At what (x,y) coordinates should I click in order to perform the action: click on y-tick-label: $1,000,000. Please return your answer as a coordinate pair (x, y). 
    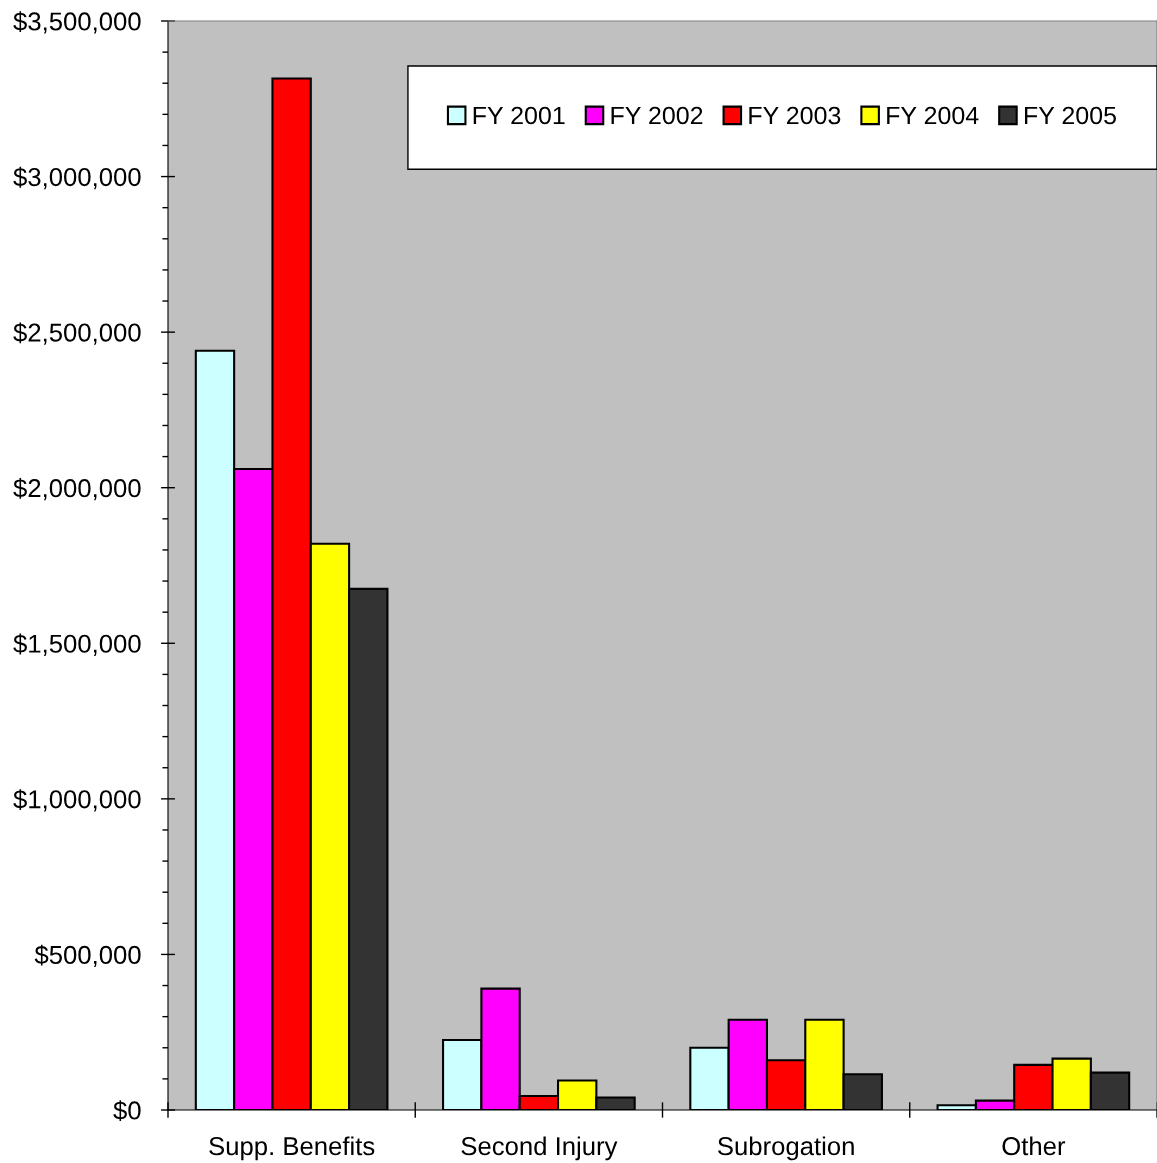
    Looking at the image, I should click on (77, 800).